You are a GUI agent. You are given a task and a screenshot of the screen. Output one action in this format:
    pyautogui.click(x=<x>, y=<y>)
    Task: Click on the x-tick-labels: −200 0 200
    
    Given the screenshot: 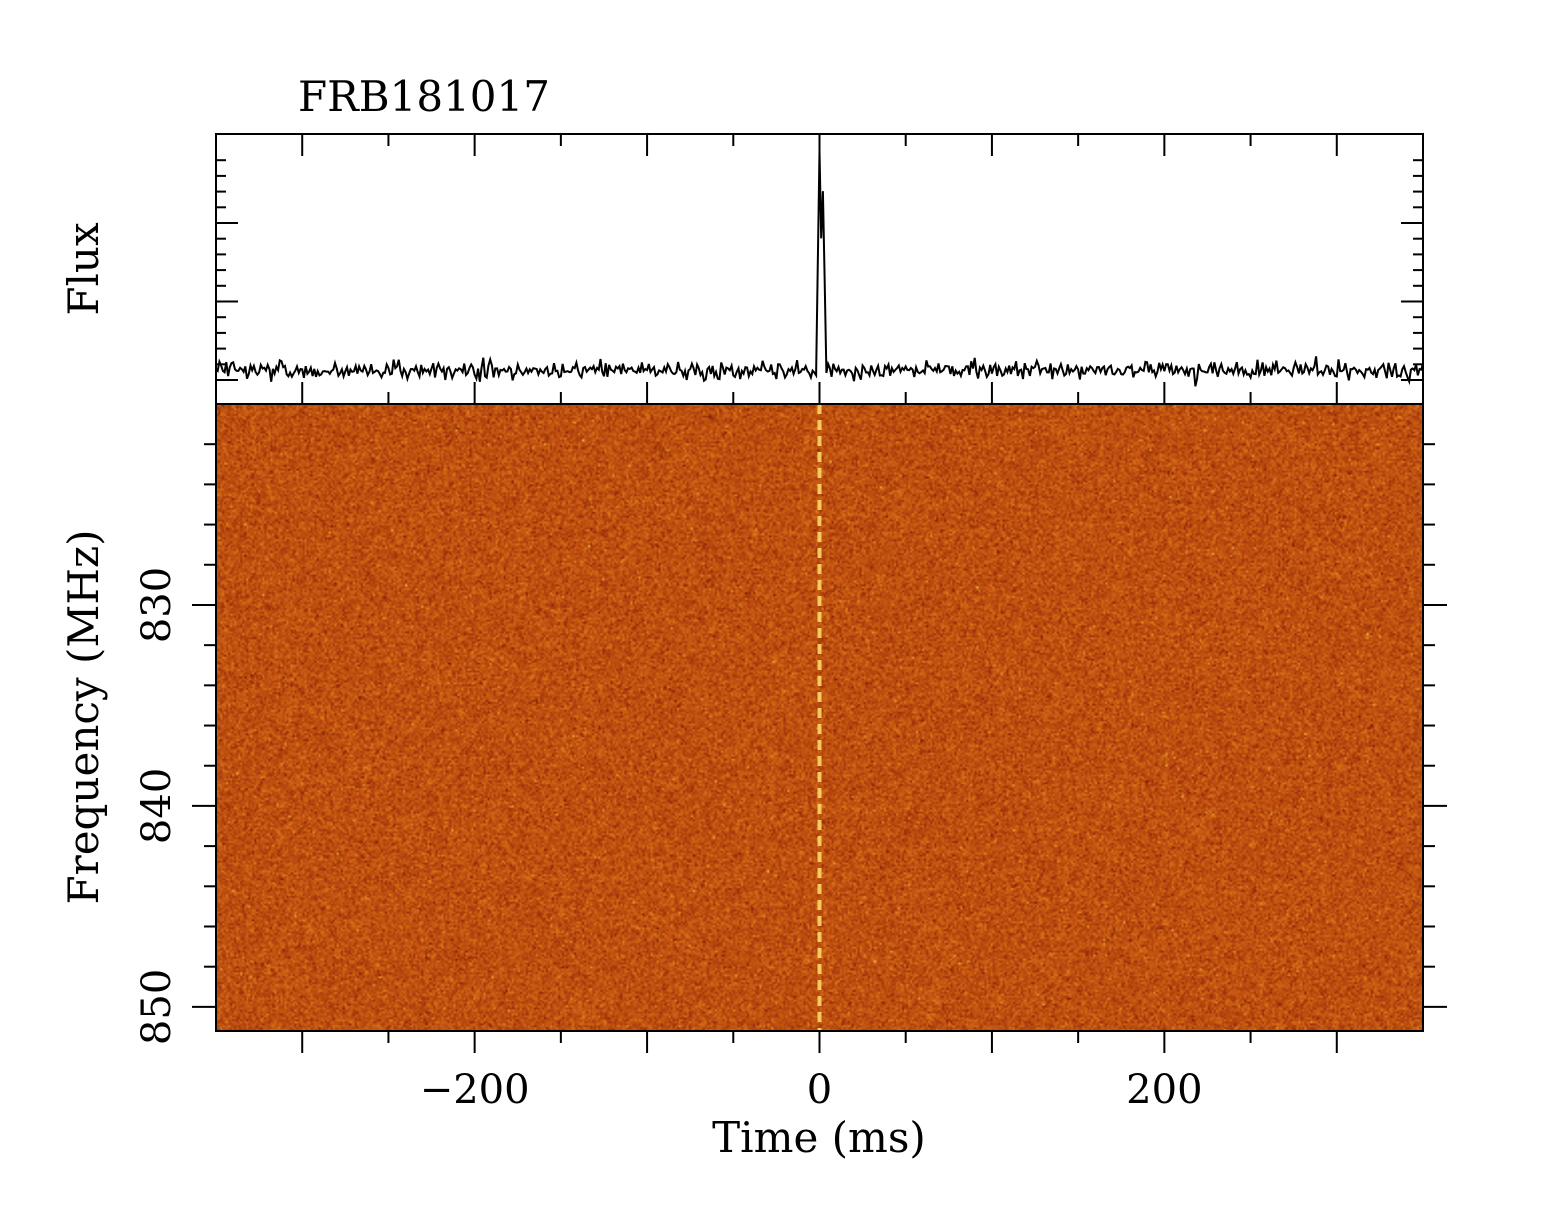 What is the action you would take?
    pyautogui.click(x=811, y=1090)
    